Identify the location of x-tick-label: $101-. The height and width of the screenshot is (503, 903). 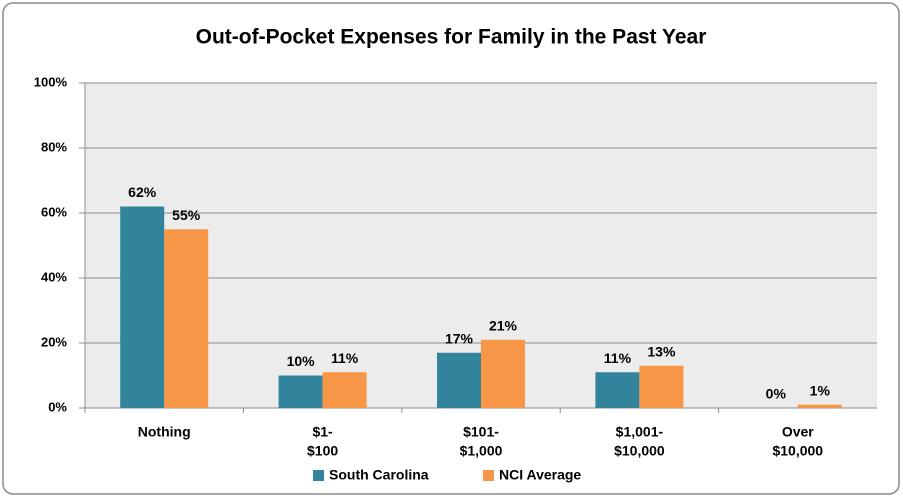
(481, 432).